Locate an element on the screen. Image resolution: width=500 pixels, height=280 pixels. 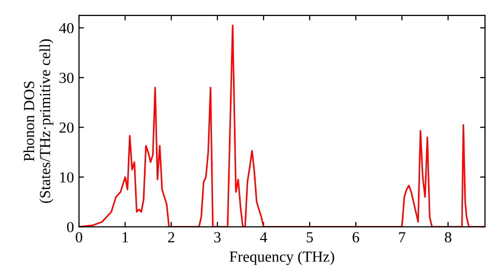
x-tick-label: 0 is located at coordinates (79, 237).